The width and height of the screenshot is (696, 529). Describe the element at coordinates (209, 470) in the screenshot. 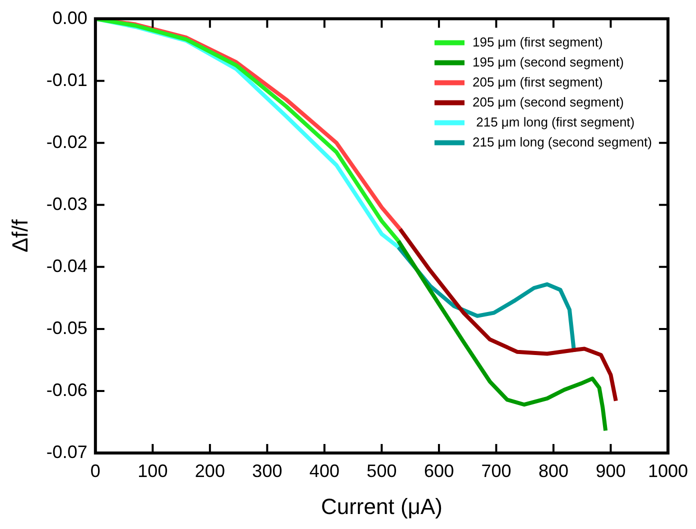

I see `x-tick-label: 200` at that location.